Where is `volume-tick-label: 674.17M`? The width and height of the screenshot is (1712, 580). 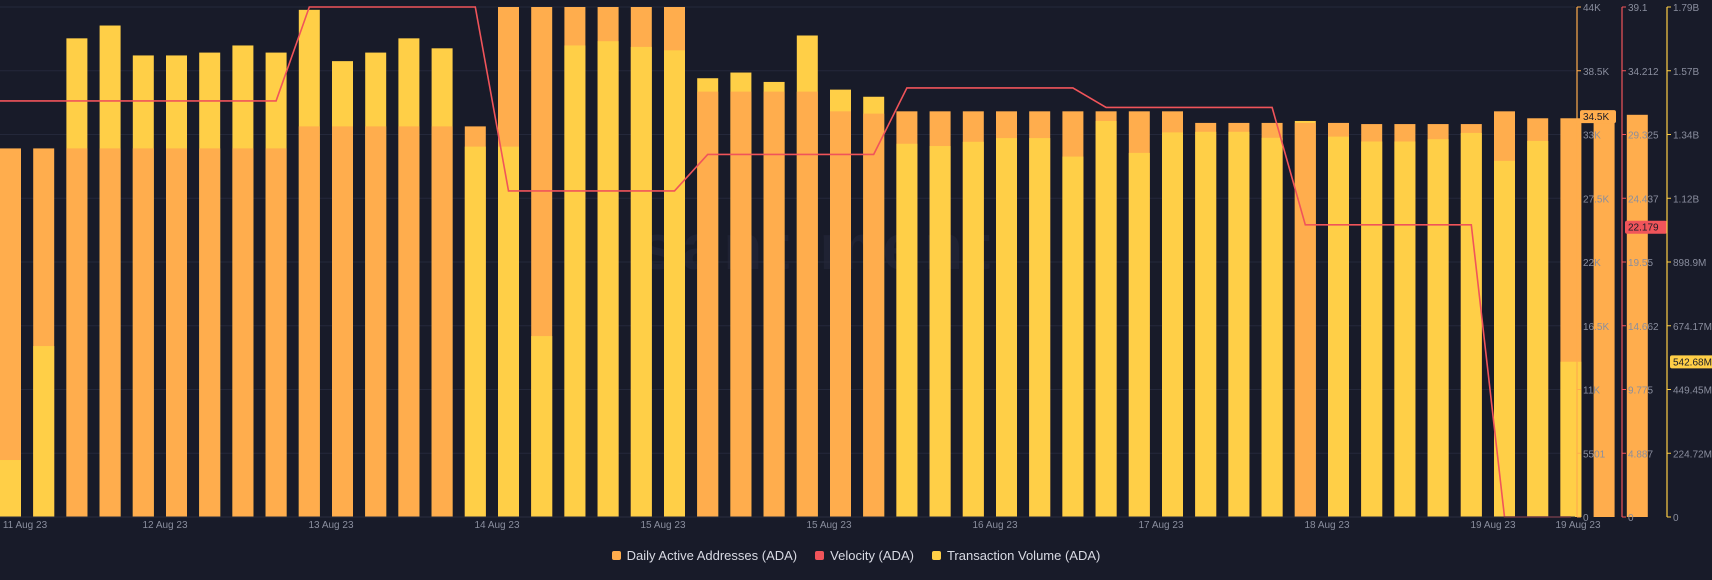
volume-tick-label: 674.17M is located at coordinates (1692, 327).